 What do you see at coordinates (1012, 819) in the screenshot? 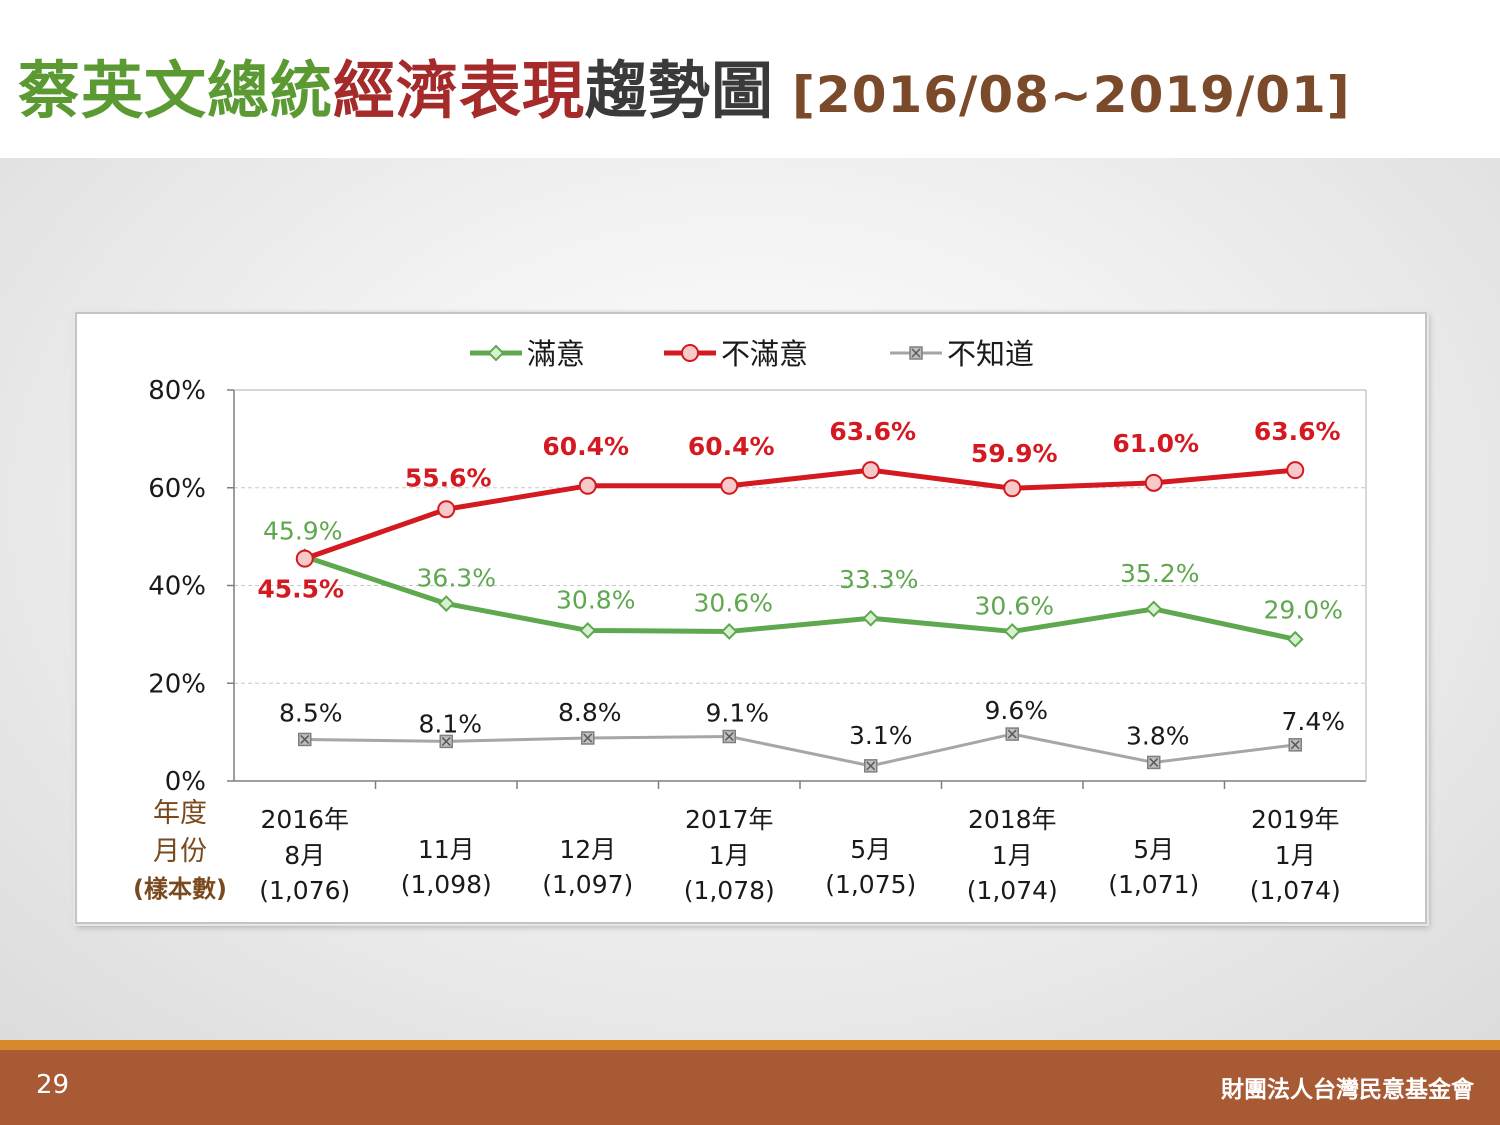
I see `x-tick-label-year: 2018年` at bounding box center [1012, 819].